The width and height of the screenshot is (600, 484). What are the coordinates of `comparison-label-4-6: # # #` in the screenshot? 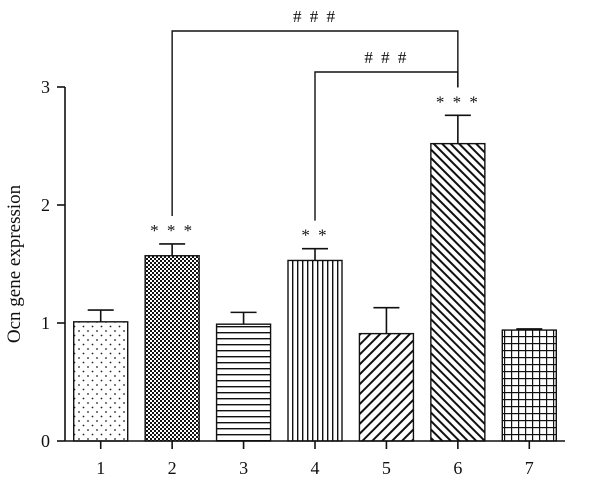 It's located at (386, 57).